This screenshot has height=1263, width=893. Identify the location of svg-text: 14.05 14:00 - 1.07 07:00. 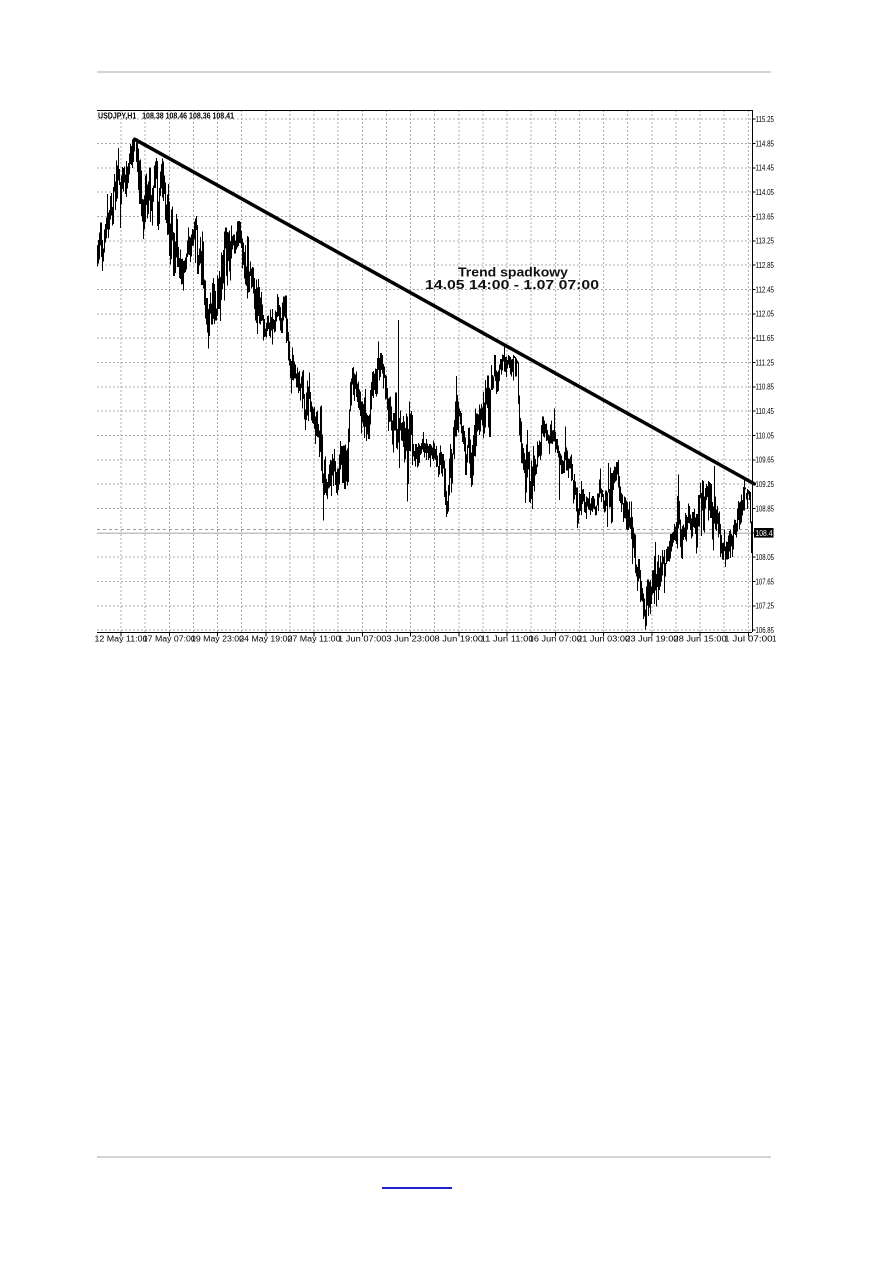
(512, 285).